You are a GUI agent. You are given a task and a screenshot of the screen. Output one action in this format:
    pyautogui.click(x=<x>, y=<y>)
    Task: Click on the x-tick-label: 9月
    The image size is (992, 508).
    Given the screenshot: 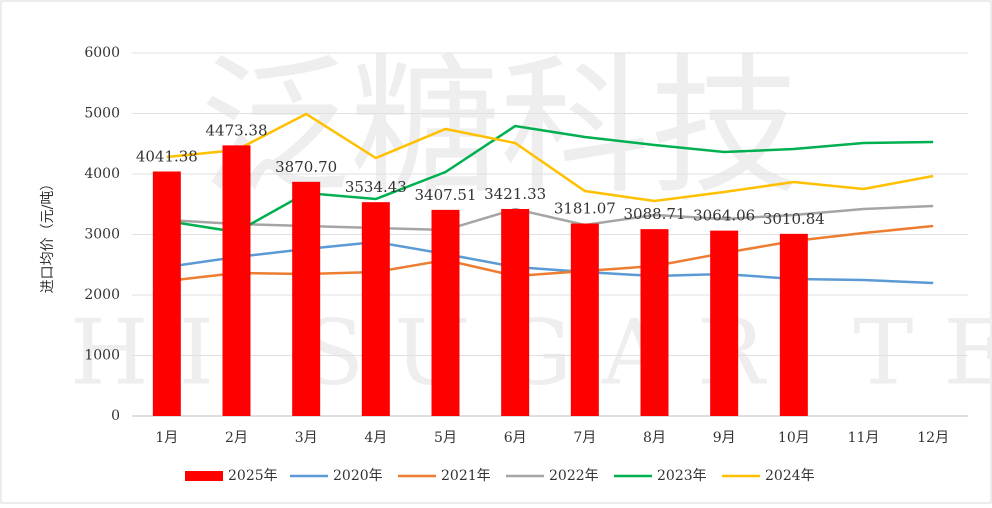 What is the action you would take?
    pyautogui.click(x=724, y=438)
    